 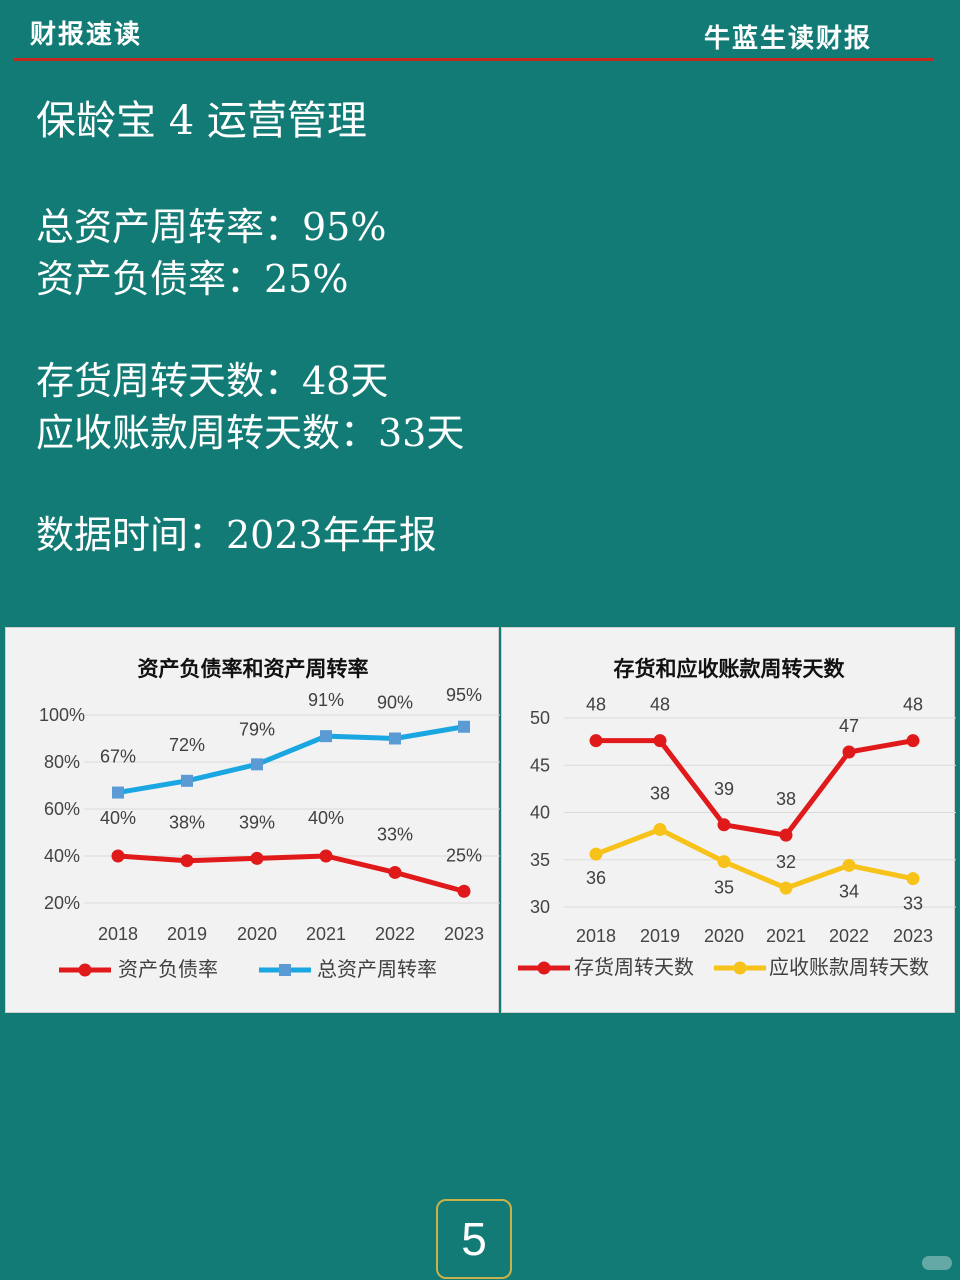 I want to click on data-label: 47, so click(x=849, y=726).